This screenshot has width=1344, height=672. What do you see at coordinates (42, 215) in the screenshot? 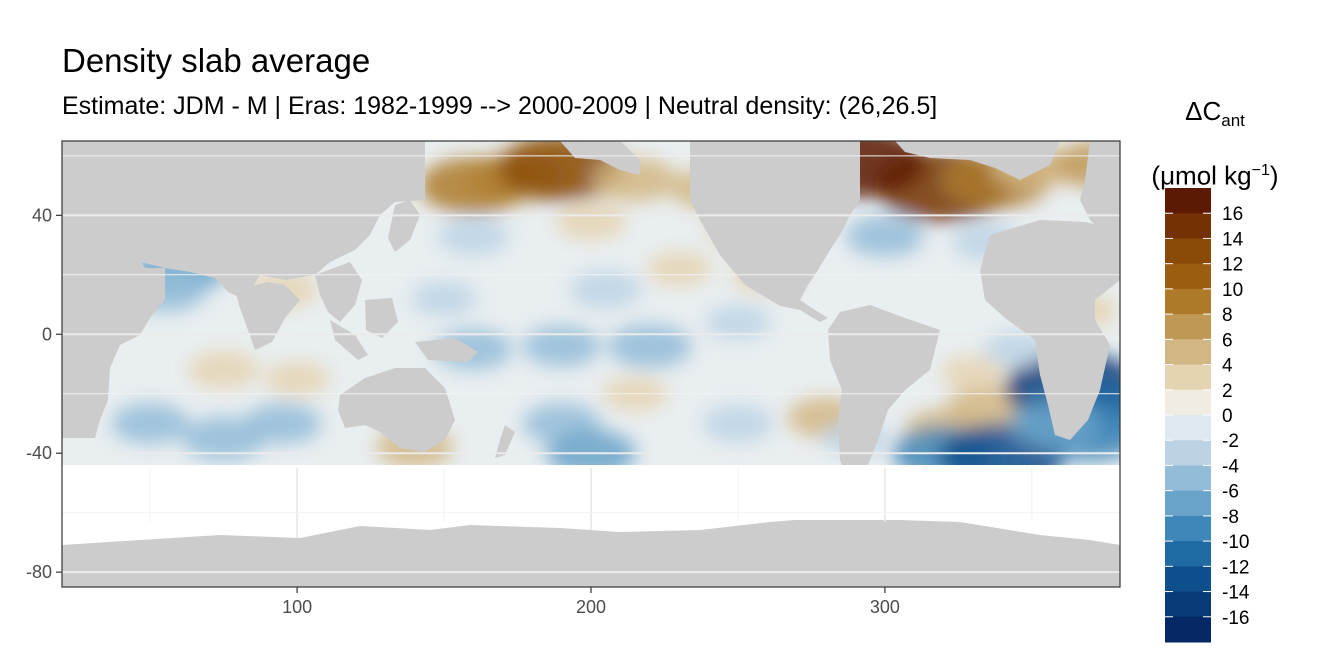
I see `y-tick-label: 40` at bounding box center [42, 215].